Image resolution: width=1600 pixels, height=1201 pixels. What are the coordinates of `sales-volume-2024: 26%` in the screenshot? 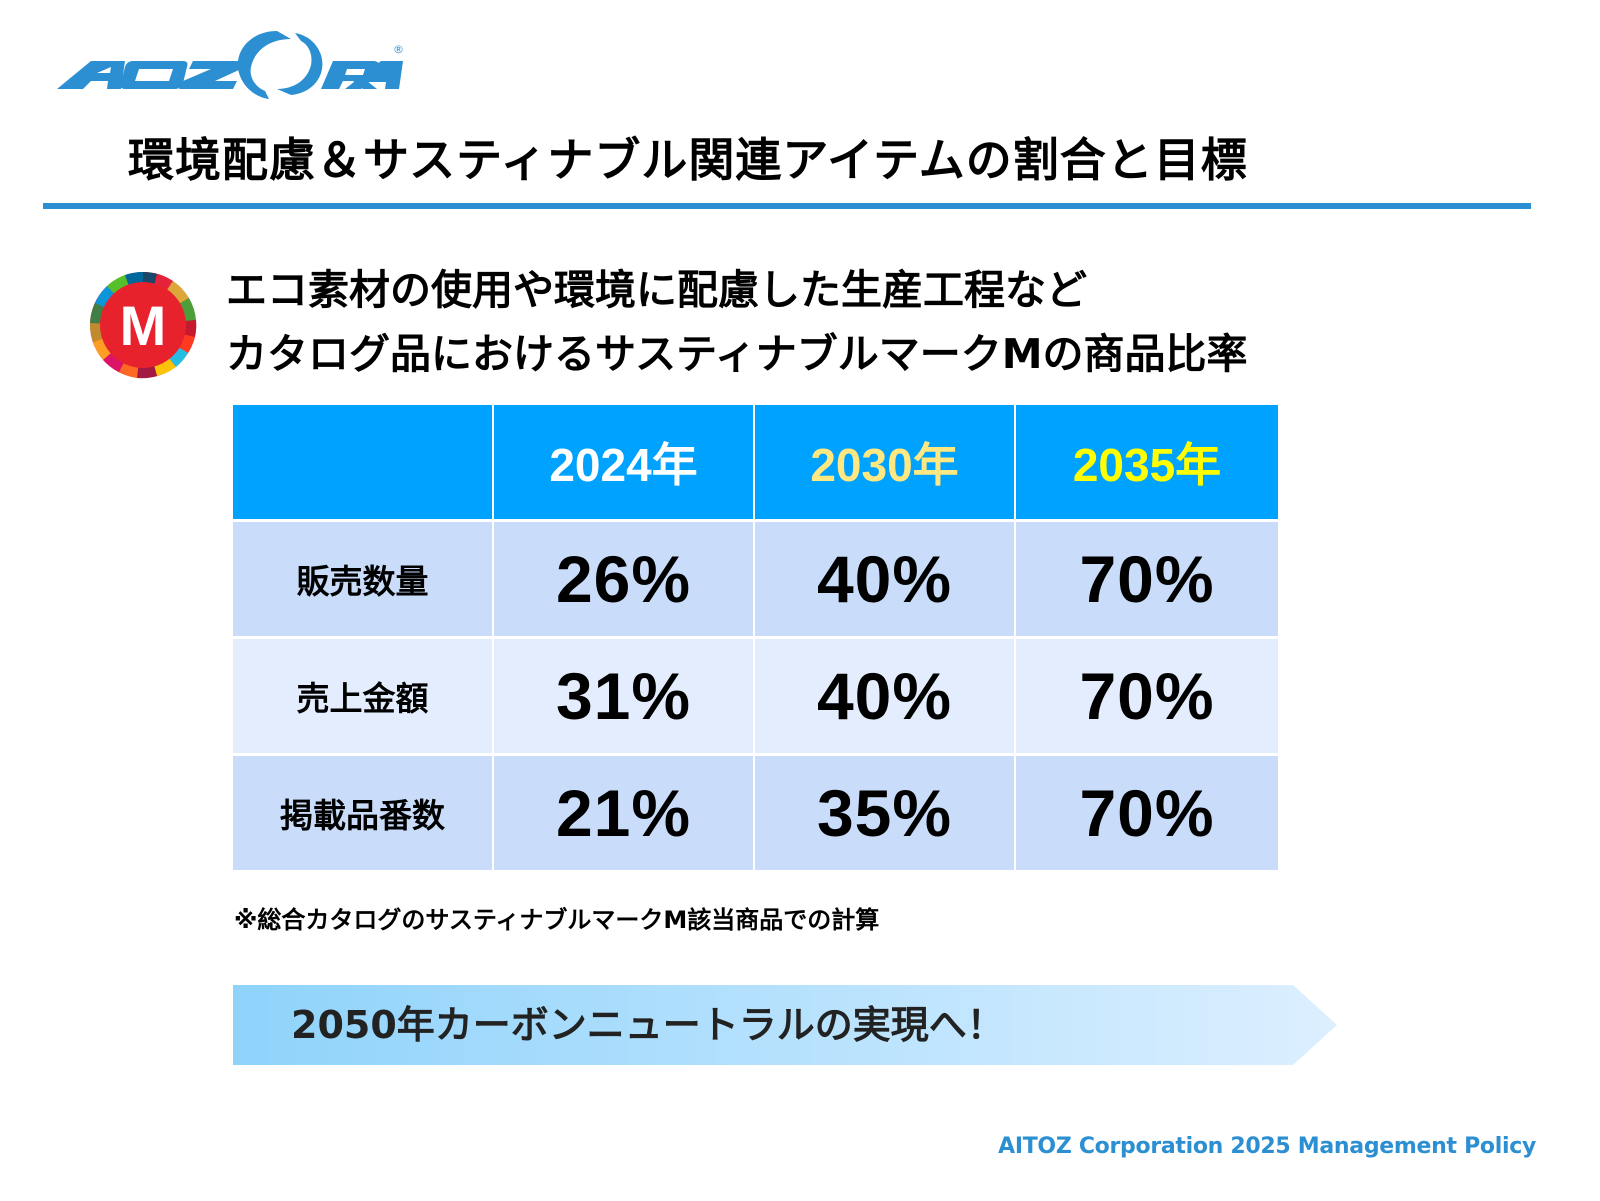 It's located at (624, 580).